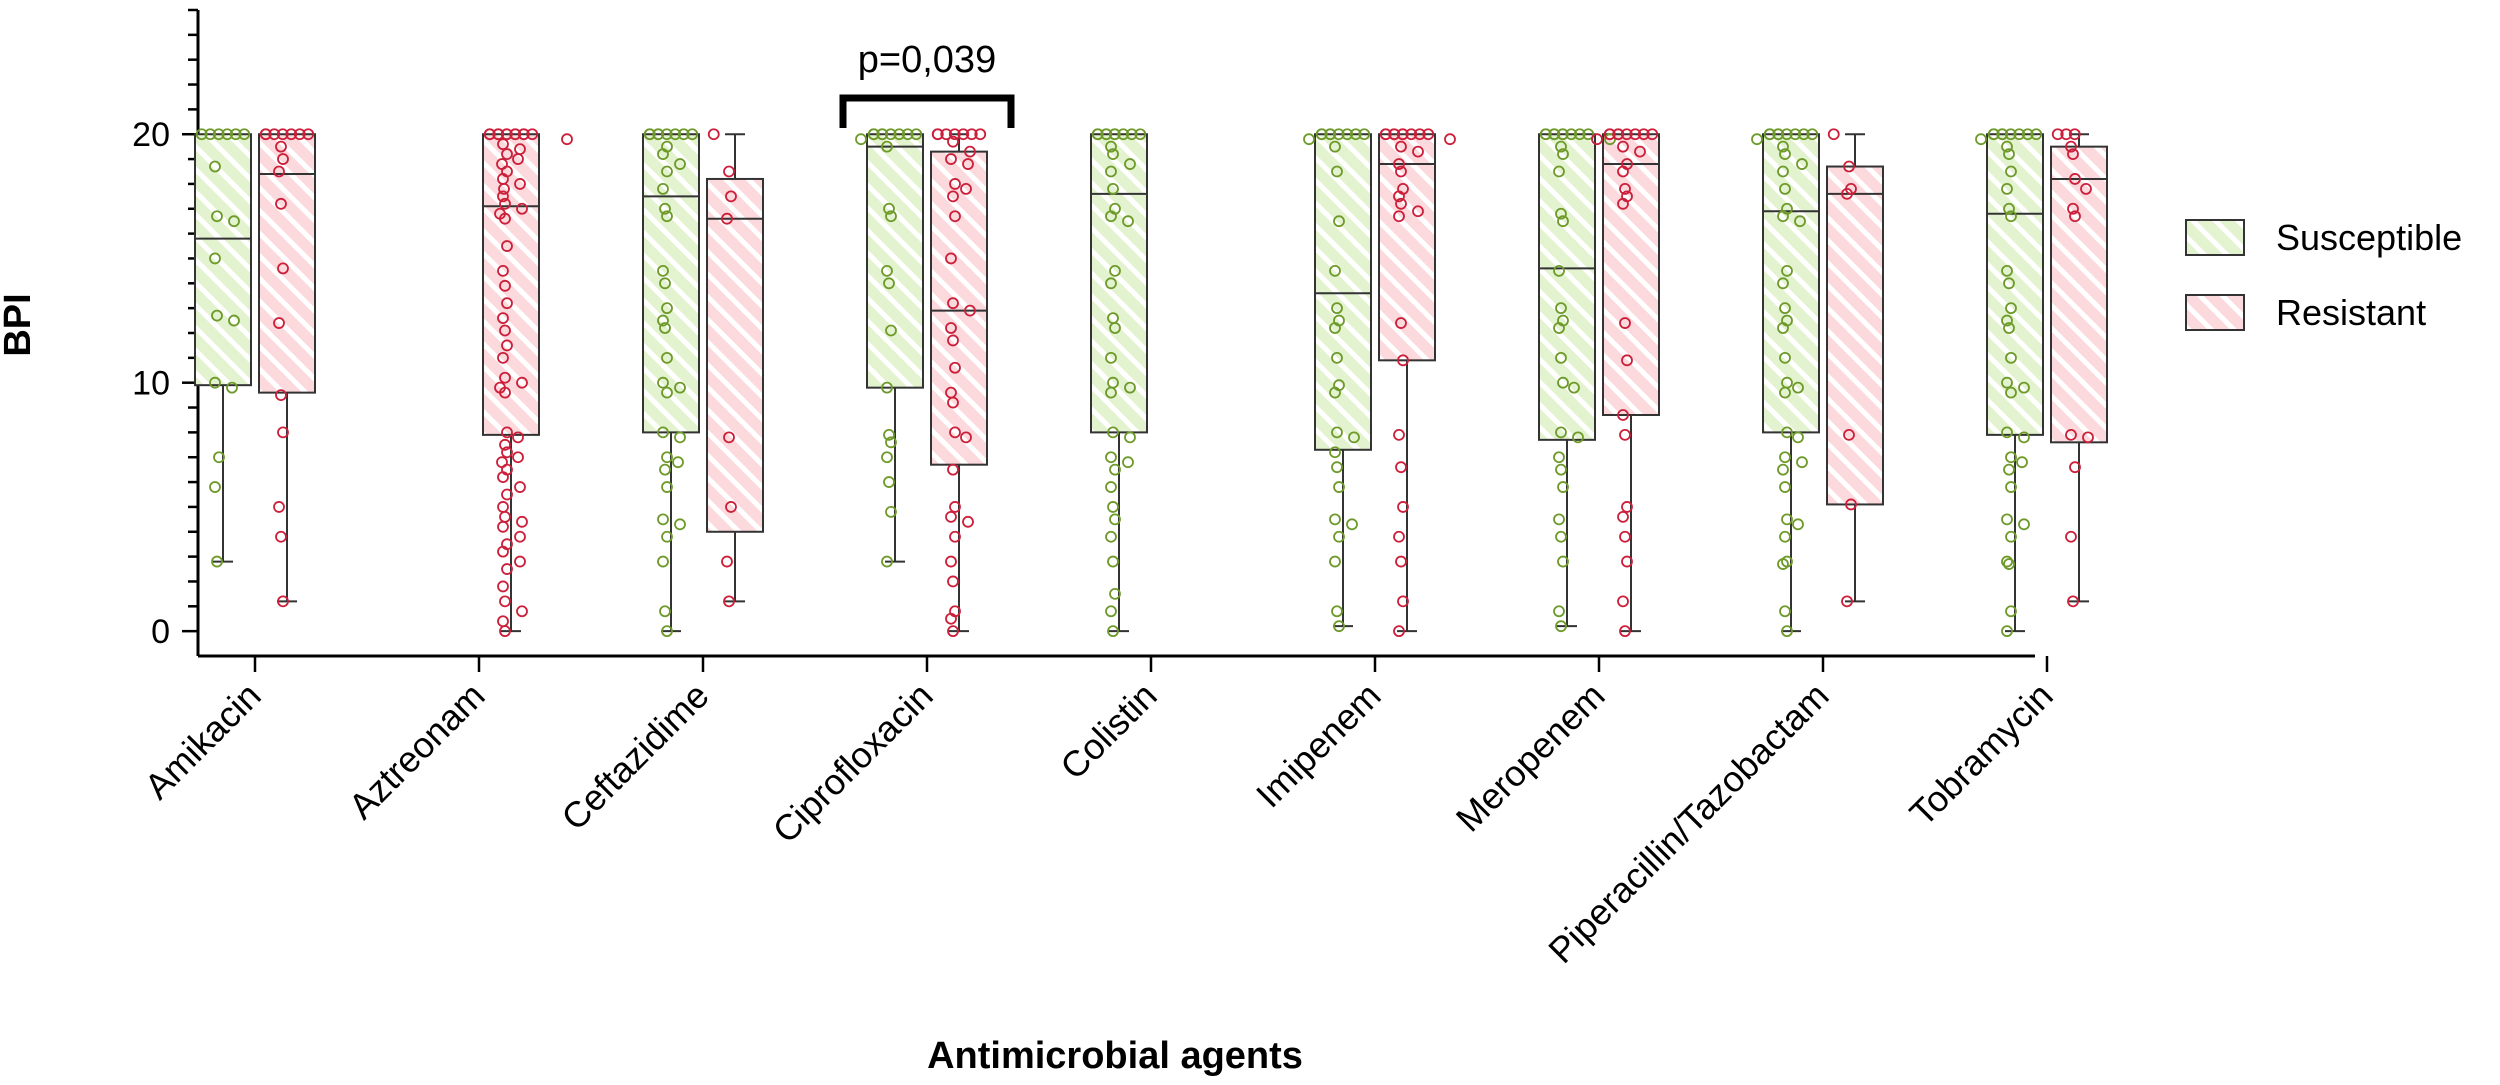 The width and height of the screenshot is (2500, 1085). Describe the element at coordinates (2369, 237) in the screenshot. I see `legend-label-susceptible: Susceptible` at that location.